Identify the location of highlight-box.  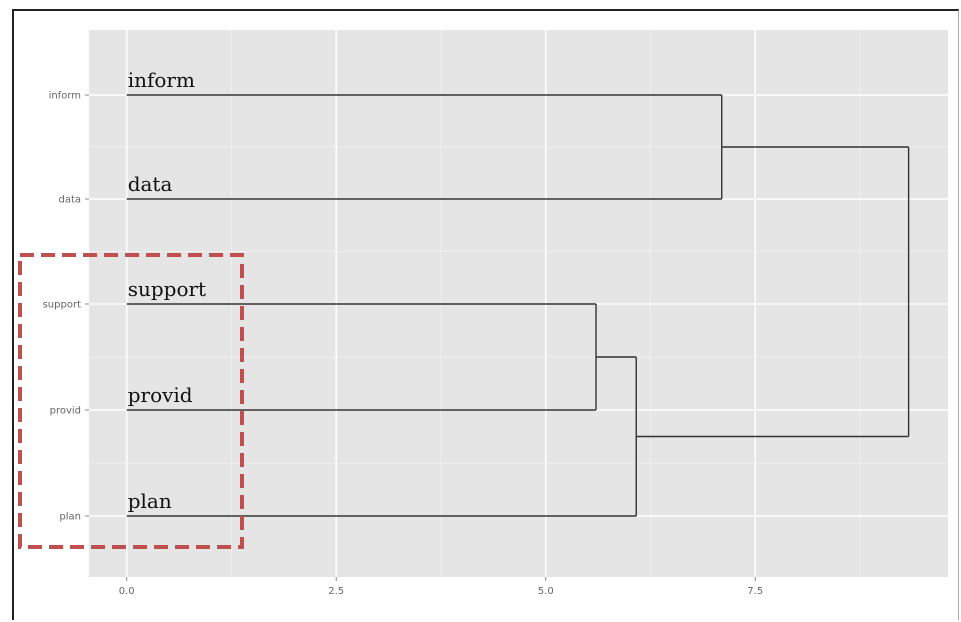
(131, 401).